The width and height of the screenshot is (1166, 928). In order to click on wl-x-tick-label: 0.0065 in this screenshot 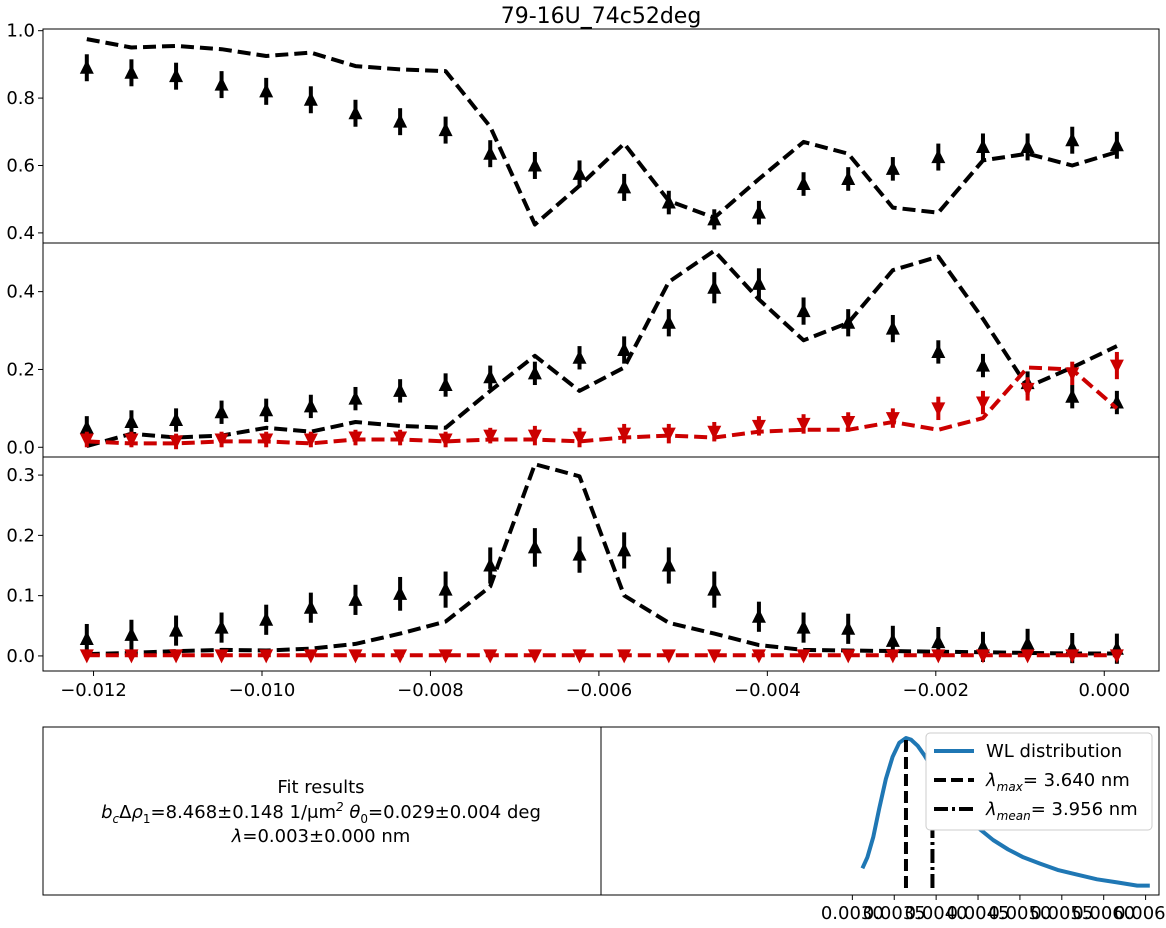, I will do `click(1140, 913)`.